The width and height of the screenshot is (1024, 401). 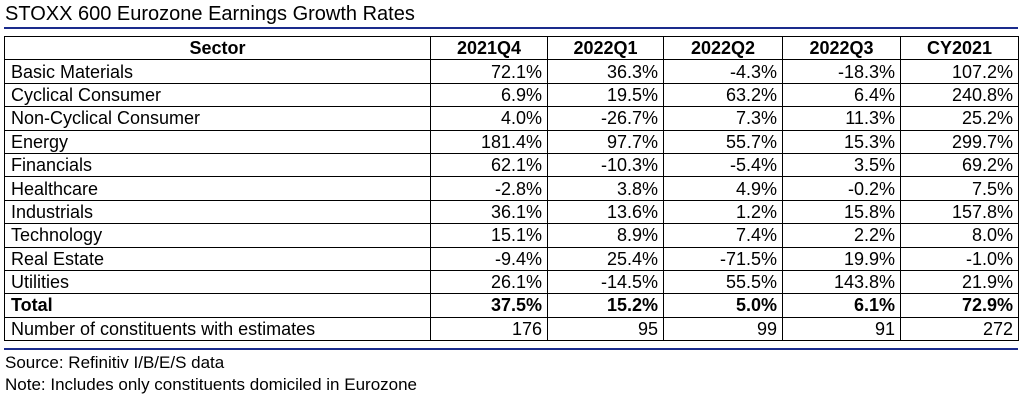 What do you see at coordinates (217, 282) in the screenshot?
I see `sector-name: Utilities` at bounding box center [217, 282].